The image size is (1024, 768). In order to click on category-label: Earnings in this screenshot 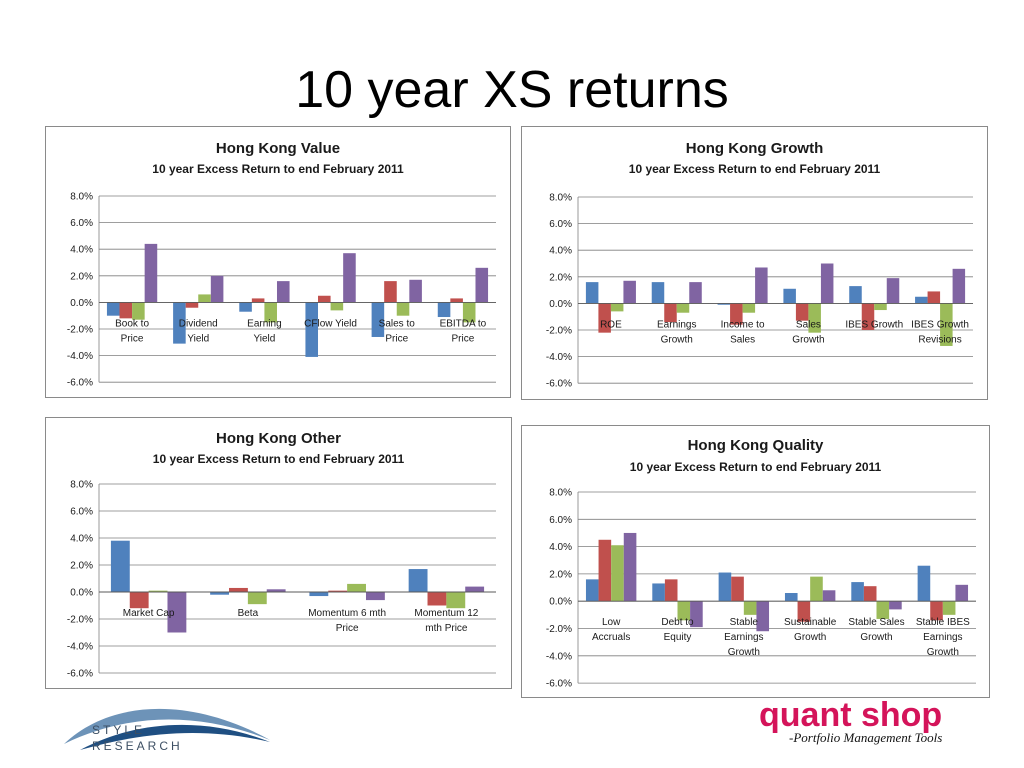, I will do `click(942, 637)`.